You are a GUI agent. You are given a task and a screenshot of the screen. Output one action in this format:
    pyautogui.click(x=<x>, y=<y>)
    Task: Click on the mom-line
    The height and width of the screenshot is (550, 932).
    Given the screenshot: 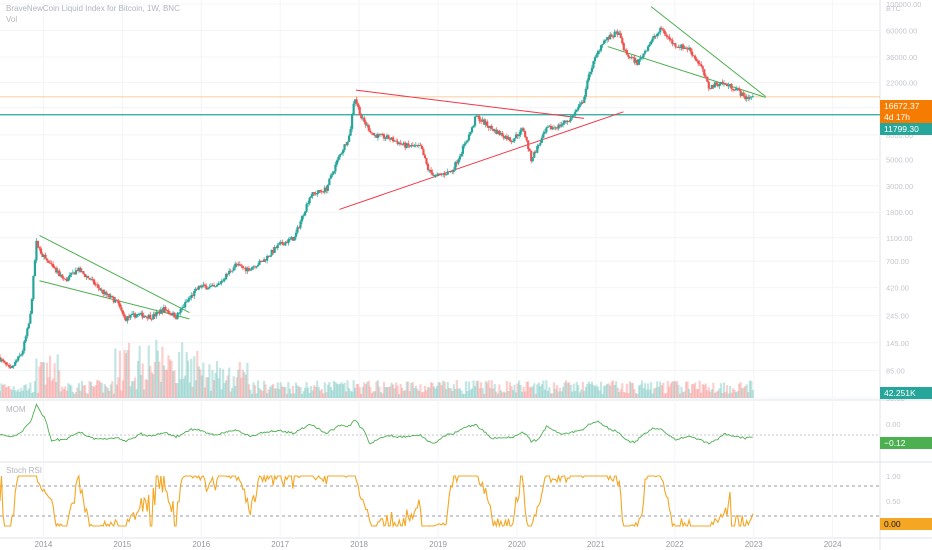 What is the action you would take?
    pyautogui.click(x=376, y=424)
    